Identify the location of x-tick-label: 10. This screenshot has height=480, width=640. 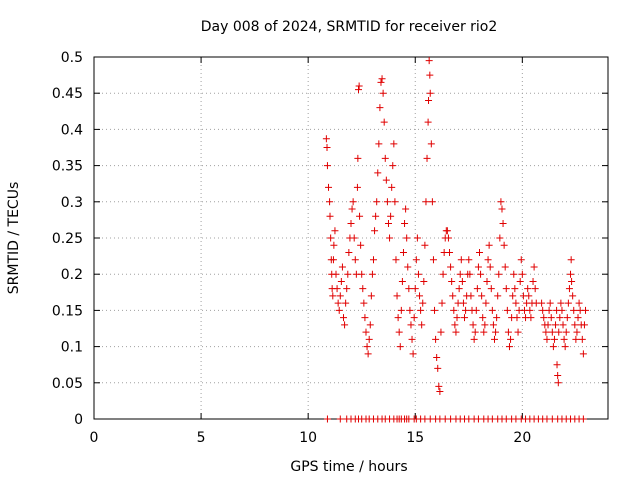
(308, 438).